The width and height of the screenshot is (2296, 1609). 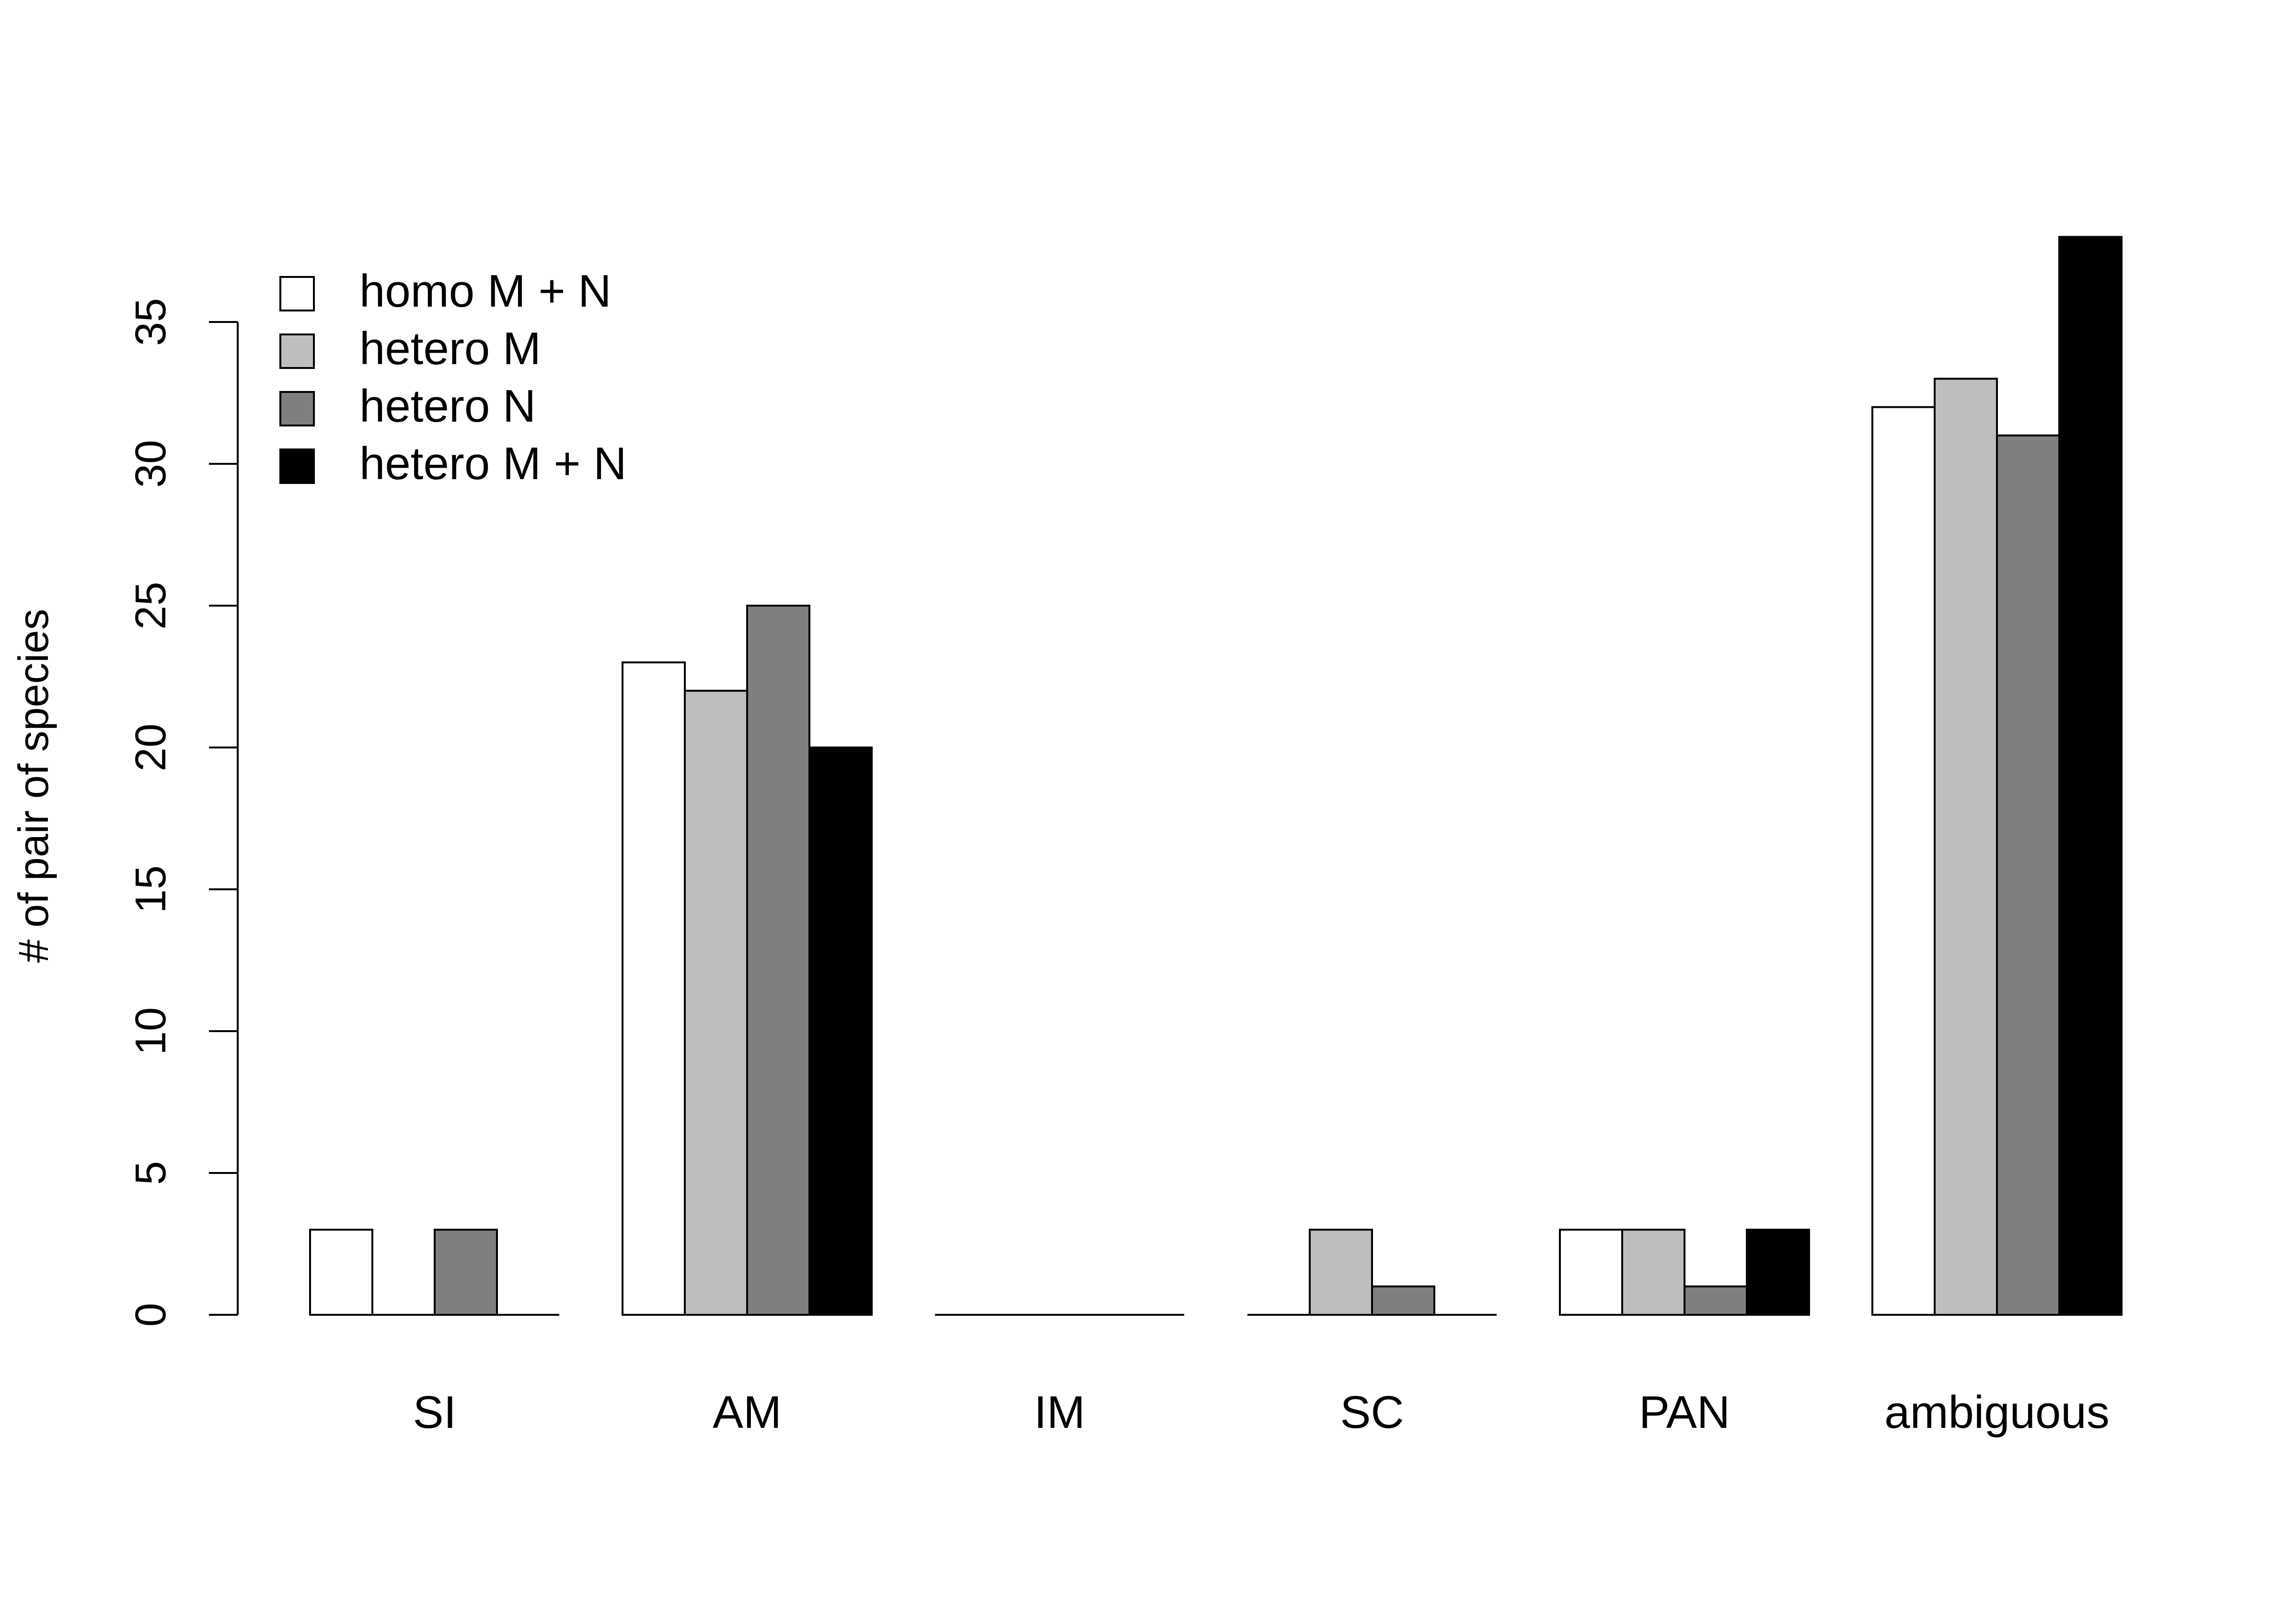 What do you see at coordinates (33, 786) in the screenshot?
I see `y-axis-title: # of pair of species` at bounding box center [33, 786].